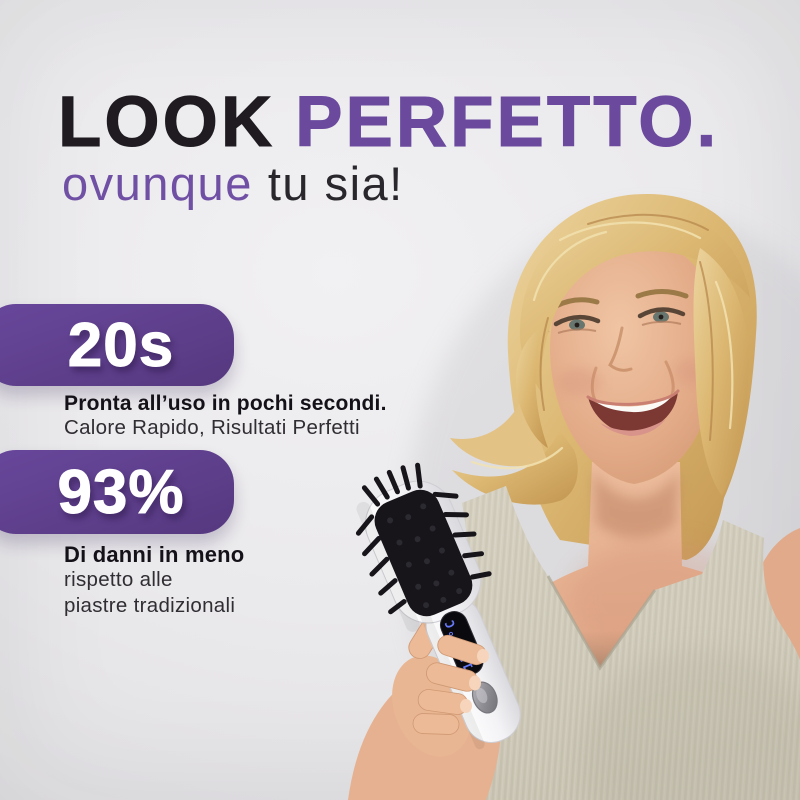 The image size is (800, 800). I want to click on face, so click(628, 363).